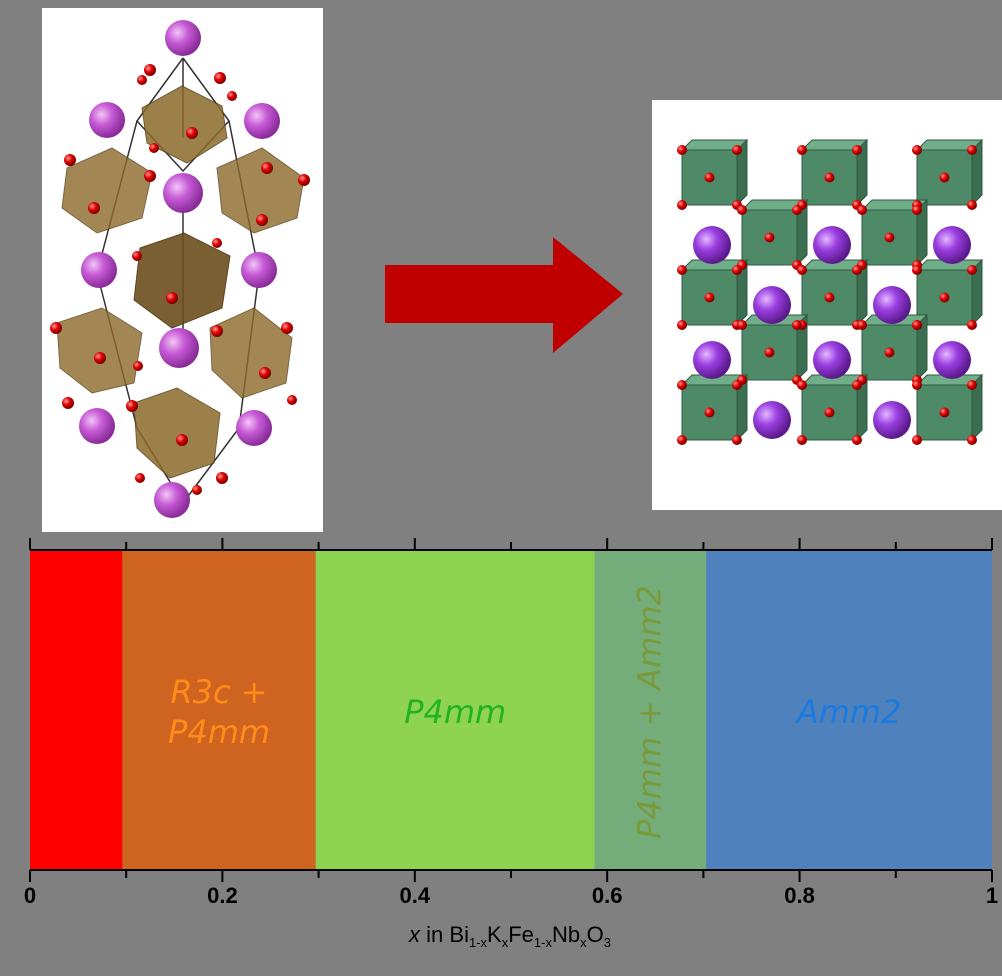  What do you see at coordinates (509, 936) in the screenshot?
I see `x-axis-title: x in Bi1-xKxFe1-xNbxO3` at bounding box center [509, 936].